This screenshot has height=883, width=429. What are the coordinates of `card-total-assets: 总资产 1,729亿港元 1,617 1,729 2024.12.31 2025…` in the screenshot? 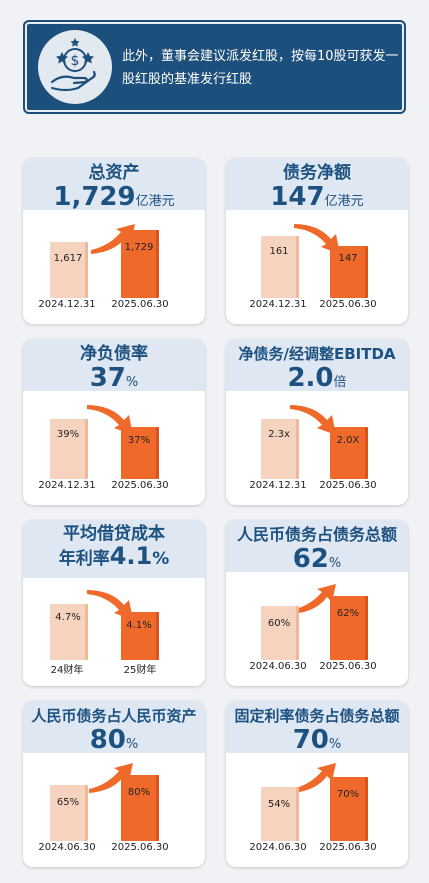 It's located at (114, 241).